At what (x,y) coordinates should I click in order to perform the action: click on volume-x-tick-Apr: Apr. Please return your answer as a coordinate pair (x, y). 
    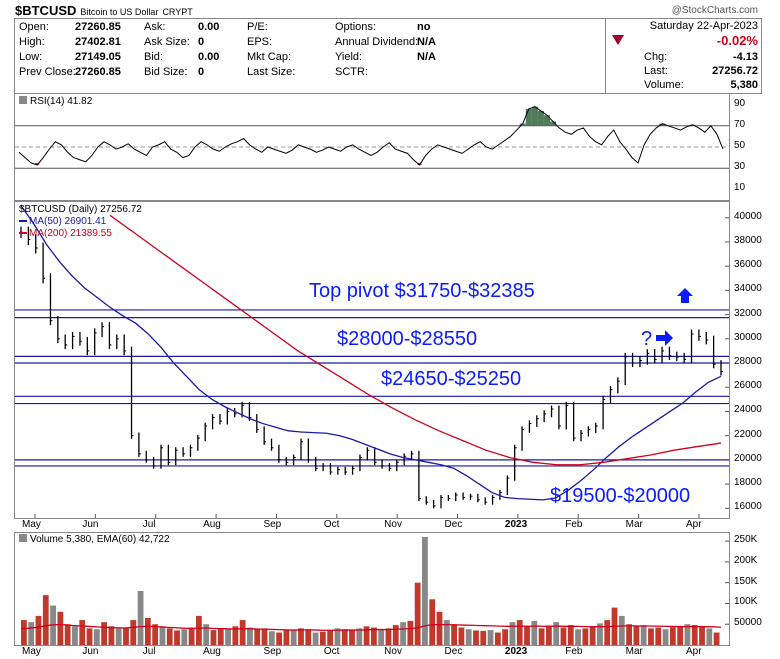
    Looking at the image, I should click on (694, 651).